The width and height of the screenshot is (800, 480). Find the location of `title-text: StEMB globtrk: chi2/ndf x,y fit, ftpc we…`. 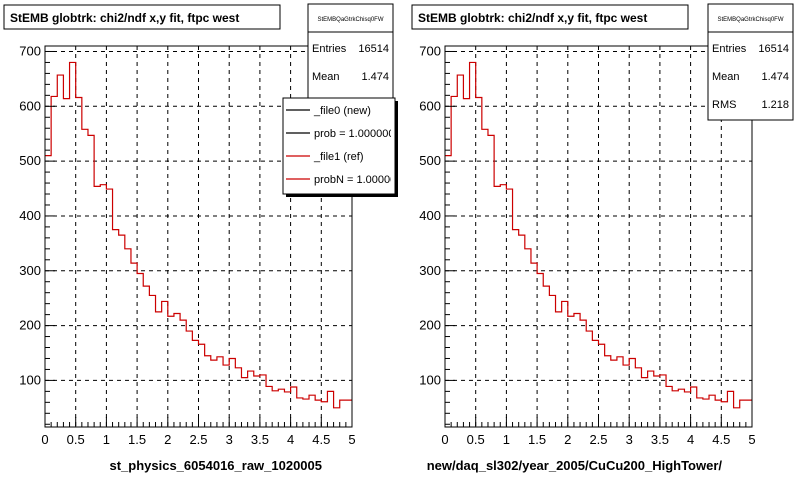

title-text: StEMB globtrk: chi2/ndf x,y fit, ftpc we… is located at coordinates (532, 18).